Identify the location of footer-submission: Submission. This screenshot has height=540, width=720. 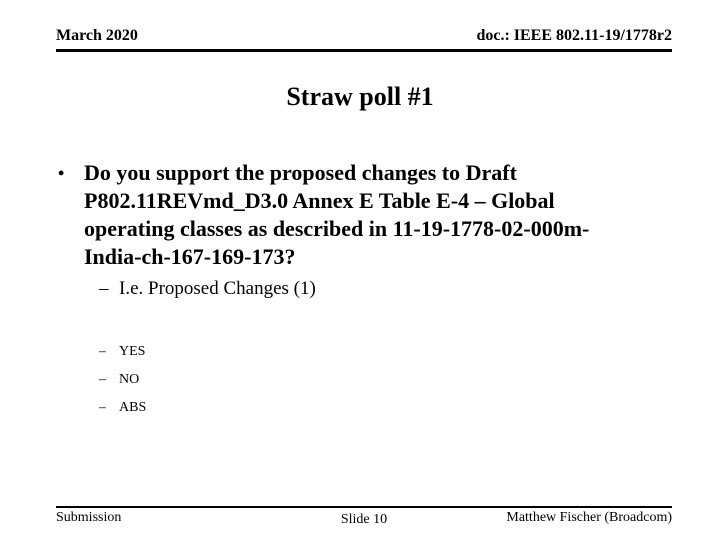
(89, 517).